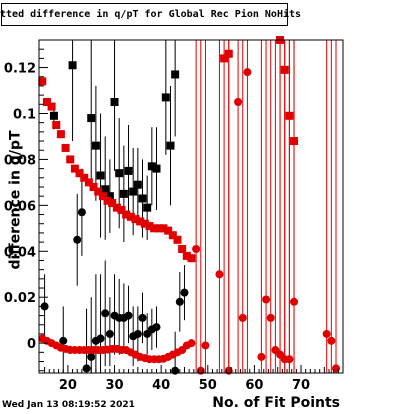 The width and height of the screenshot is (400, 414). I want to click on y-tick-label: 0.1, so click(24, 114).